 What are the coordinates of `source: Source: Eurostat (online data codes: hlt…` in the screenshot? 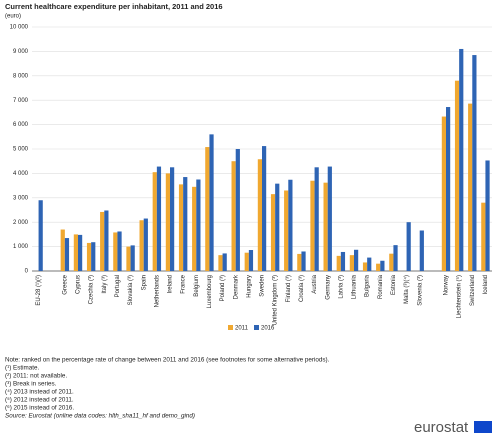 It's located at (100, 416).